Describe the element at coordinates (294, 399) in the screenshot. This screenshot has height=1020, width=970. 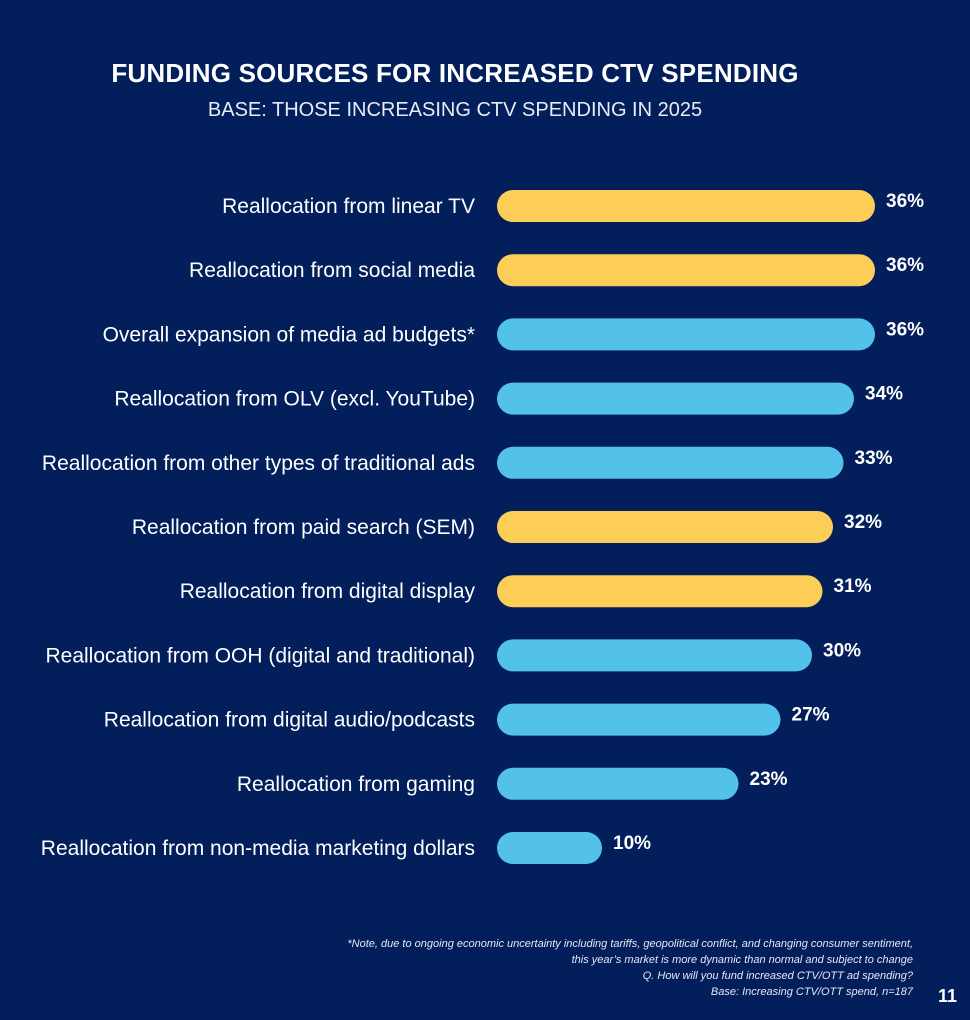
I see `category-label: Reallocation from OLV (excl. YouTube)` at that location.